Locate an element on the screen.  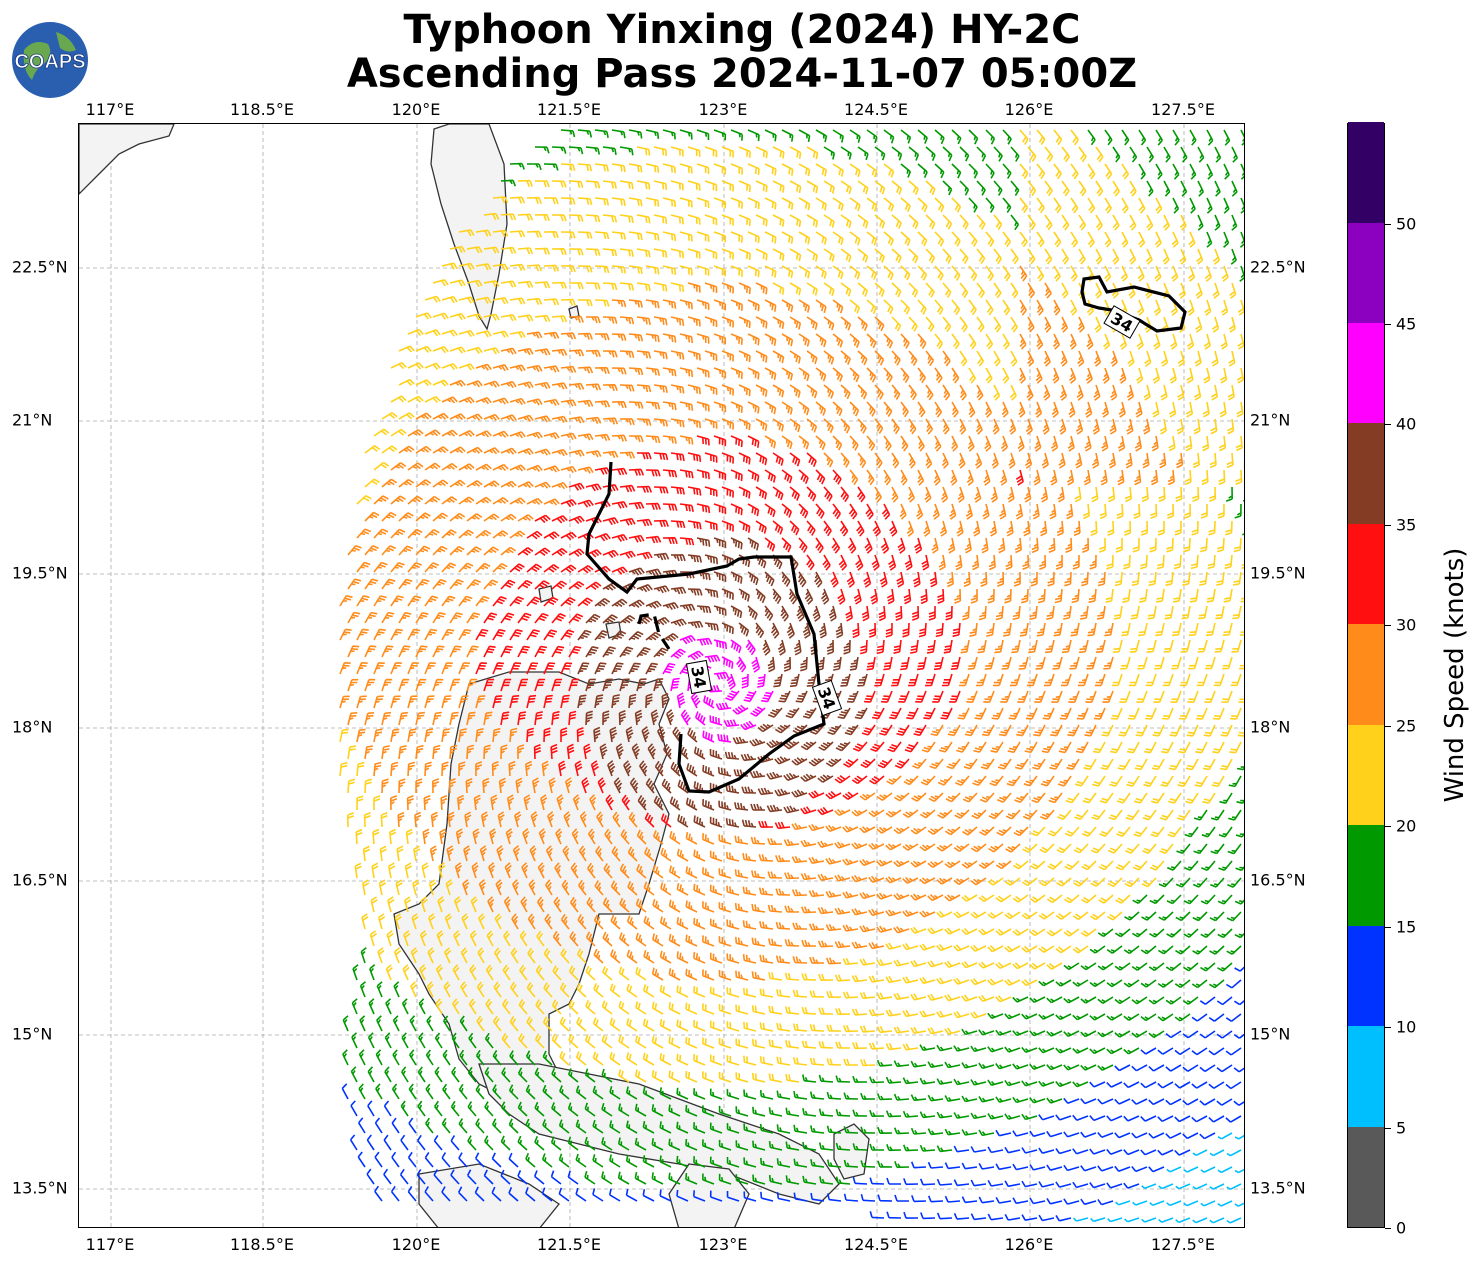
colorbar-segment is located at coordinates (1366, 473).